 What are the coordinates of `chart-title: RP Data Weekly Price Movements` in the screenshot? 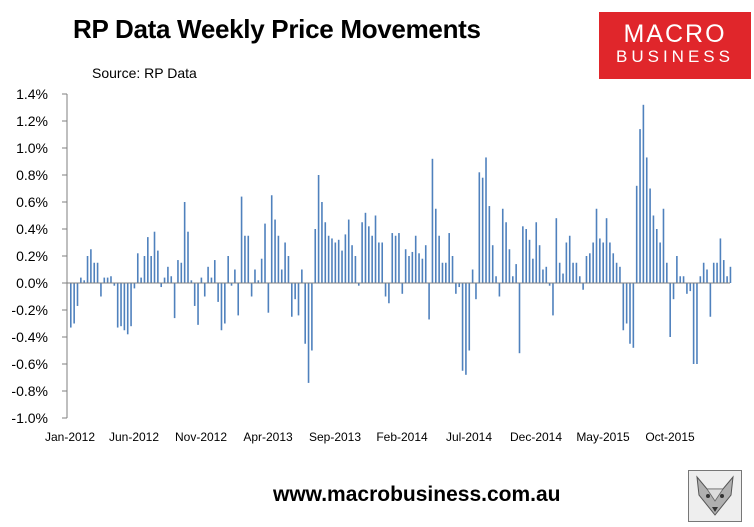 It's located at (277, 29).